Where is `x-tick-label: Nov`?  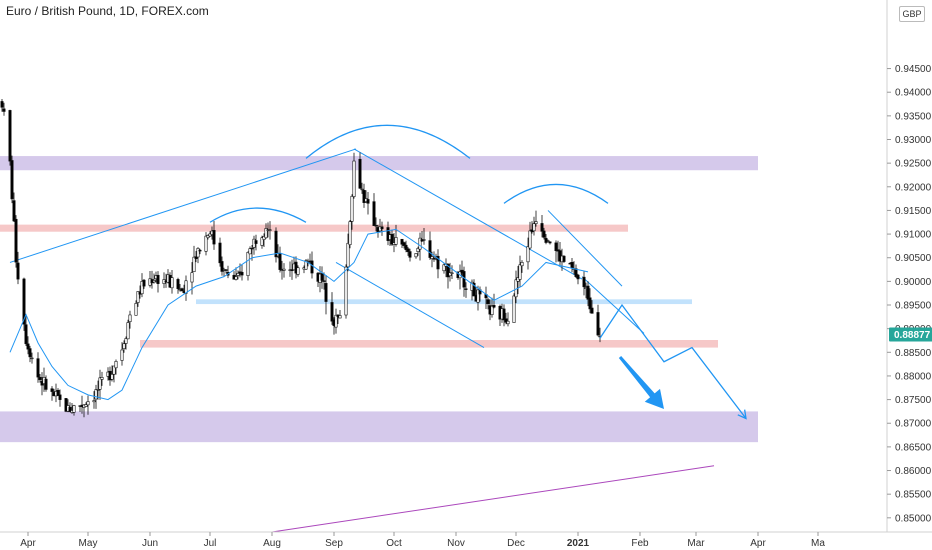 x-tick-label: Nov is located at coordinates (456, 543).